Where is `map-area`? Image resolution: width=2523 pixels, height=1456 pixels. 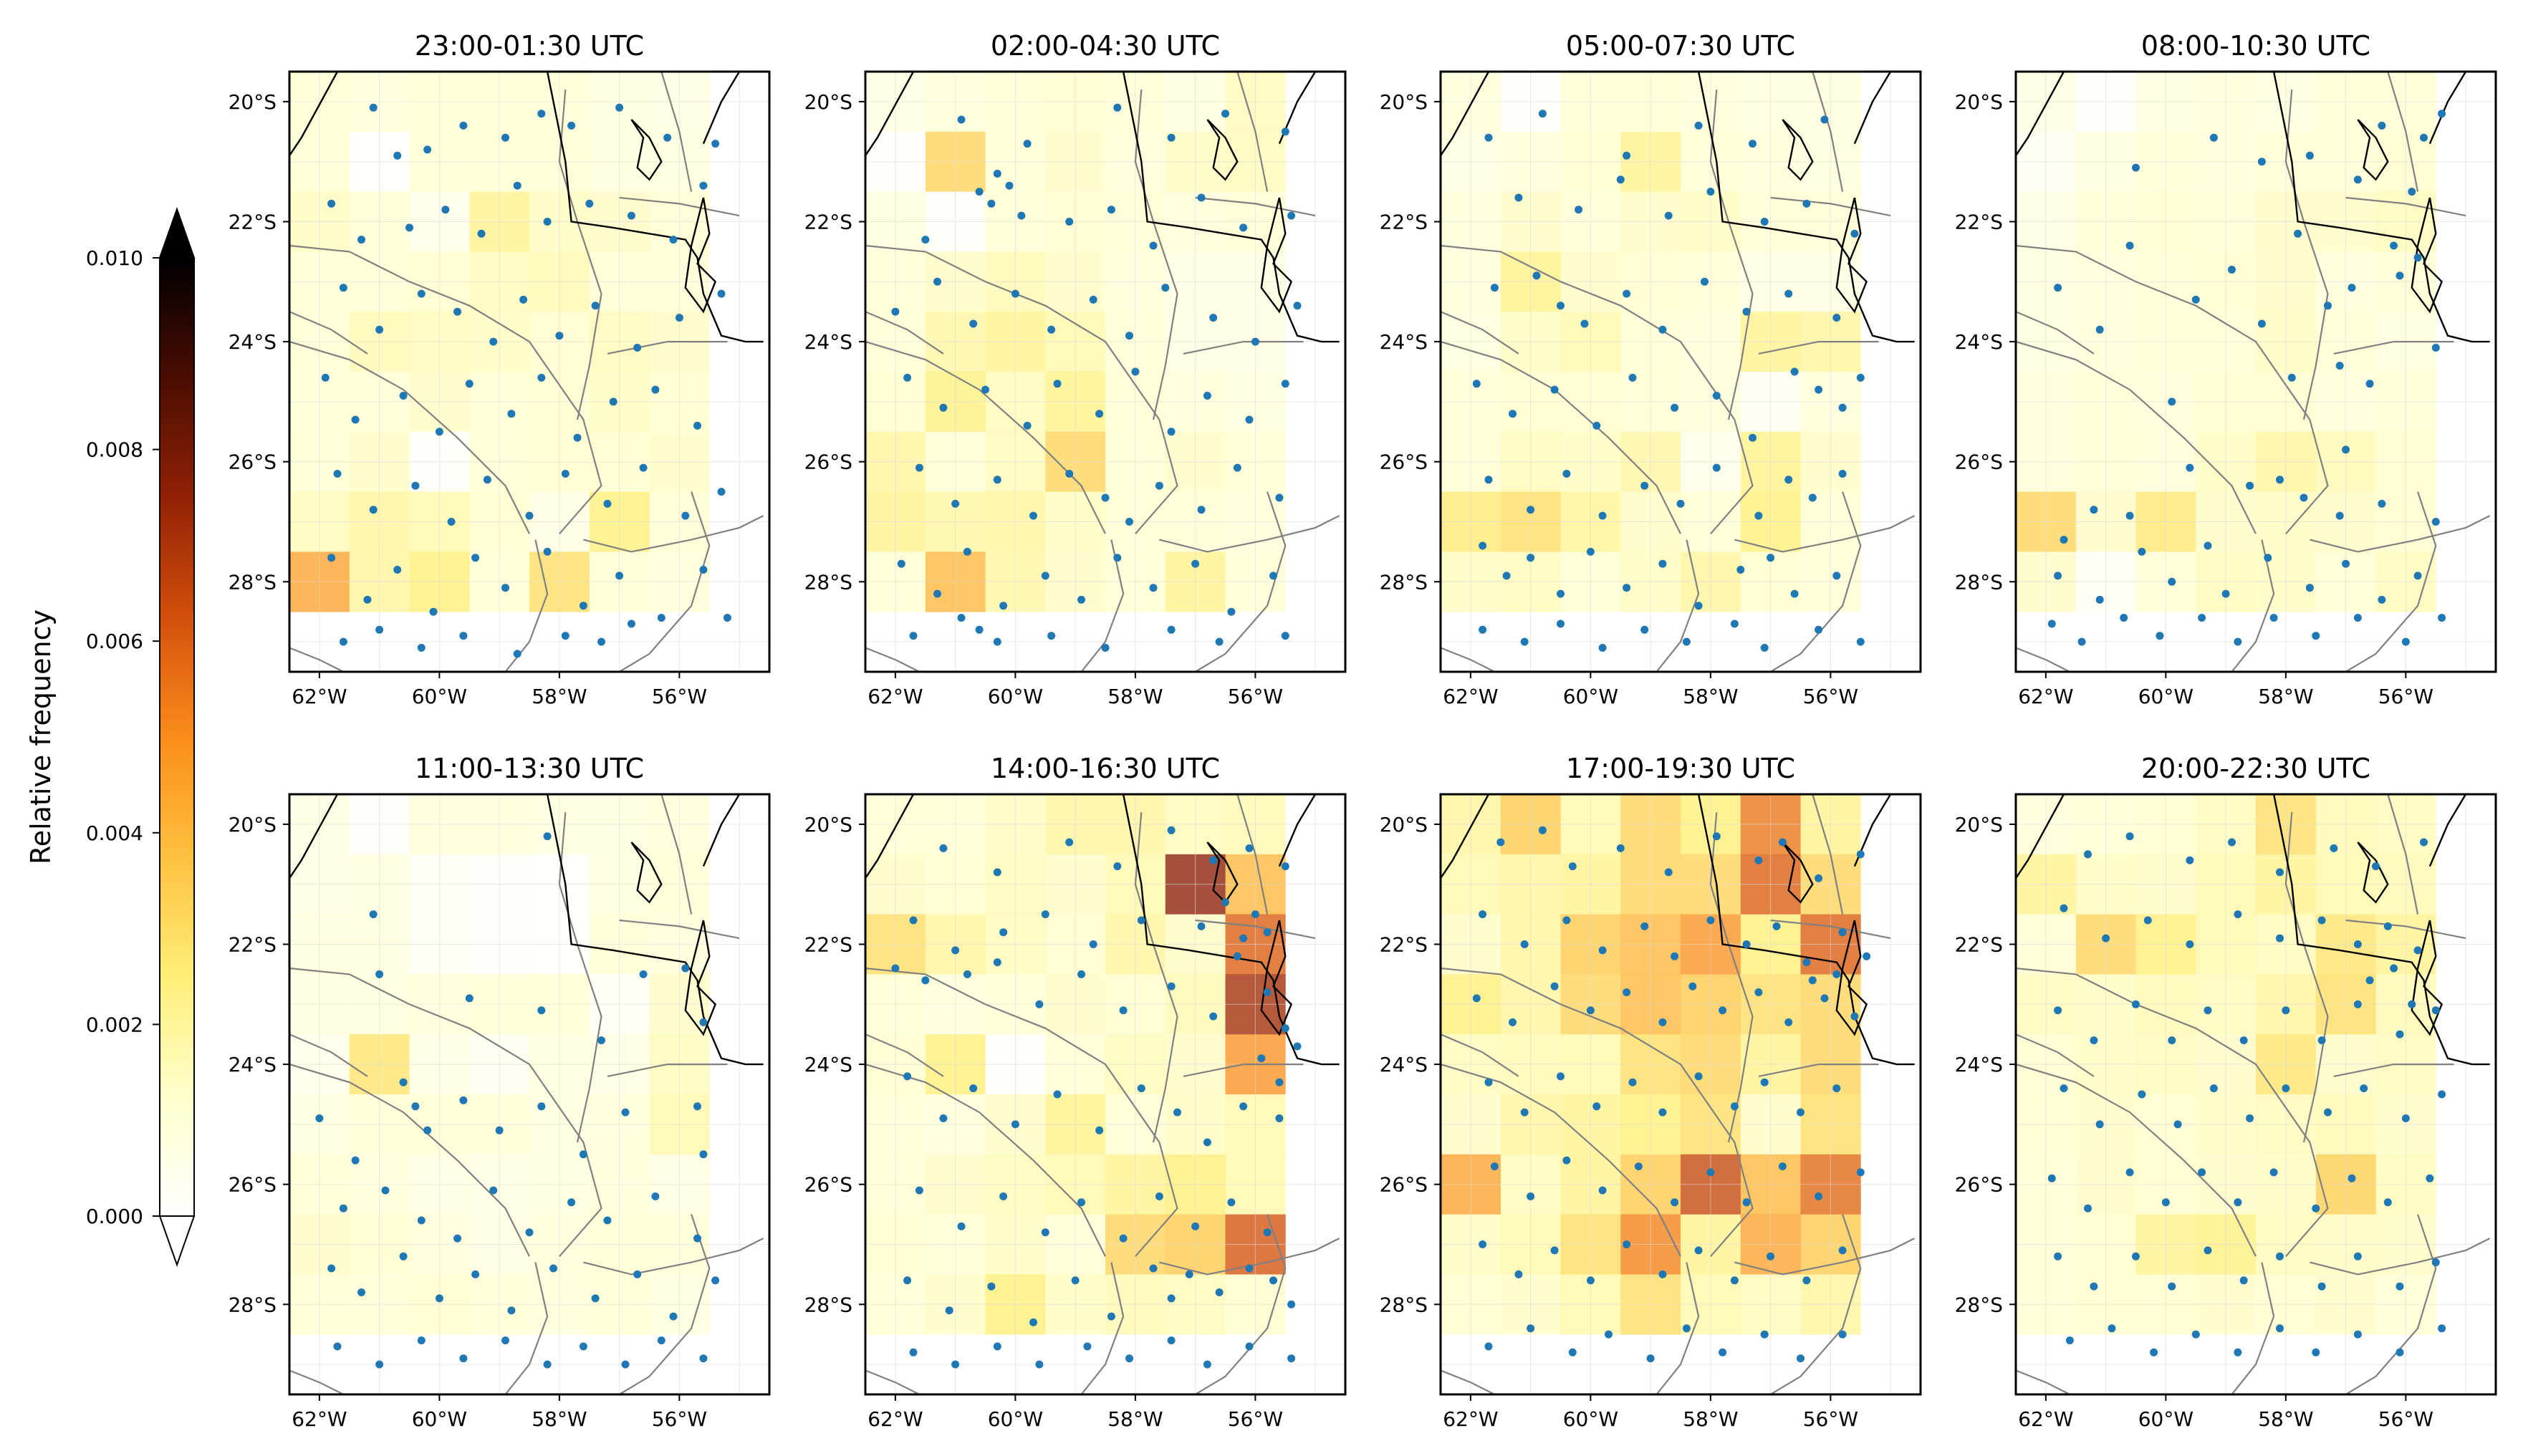
map-area is located at coordinates (1105, 372).